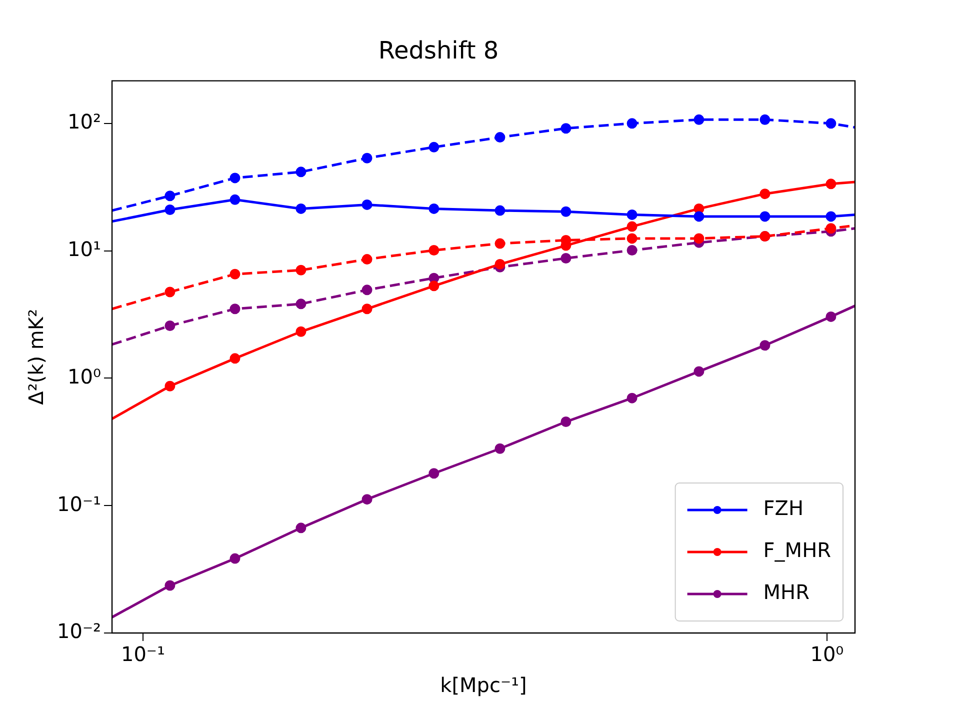 This screenshot has height=720, width=960. Describe the element at coordinates (85, 122) in the screenshot. I see `y-tick-label: 10²` at that location.